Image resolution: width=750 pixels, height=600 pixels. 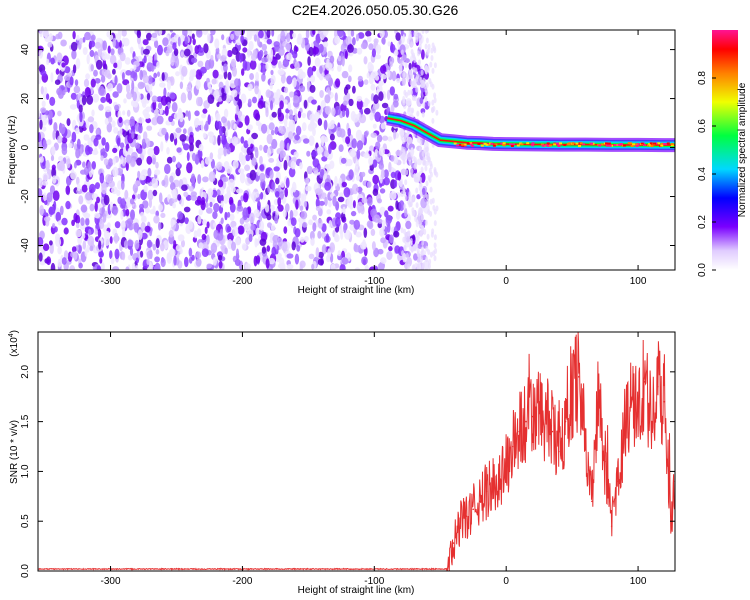 I want to click on y-tick-label: 0, so click(x=25, y=147).